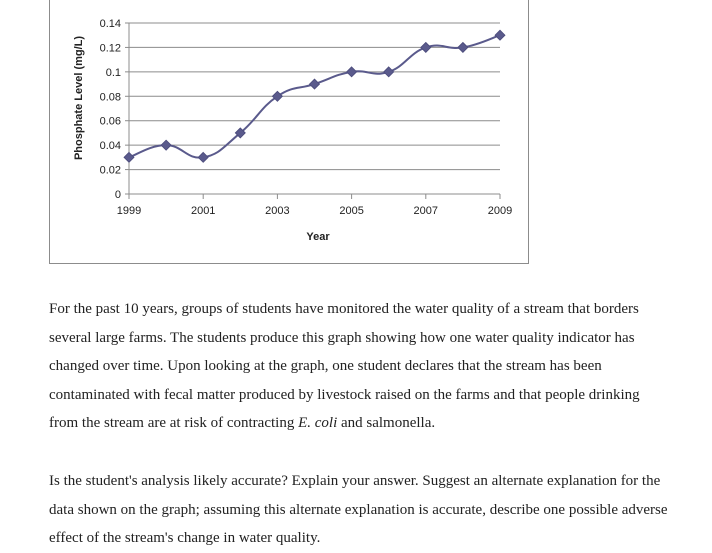  Describe the element at coordinates (110, 146) in the screenshot. I see `y-tick-label: 0.04` at that location.